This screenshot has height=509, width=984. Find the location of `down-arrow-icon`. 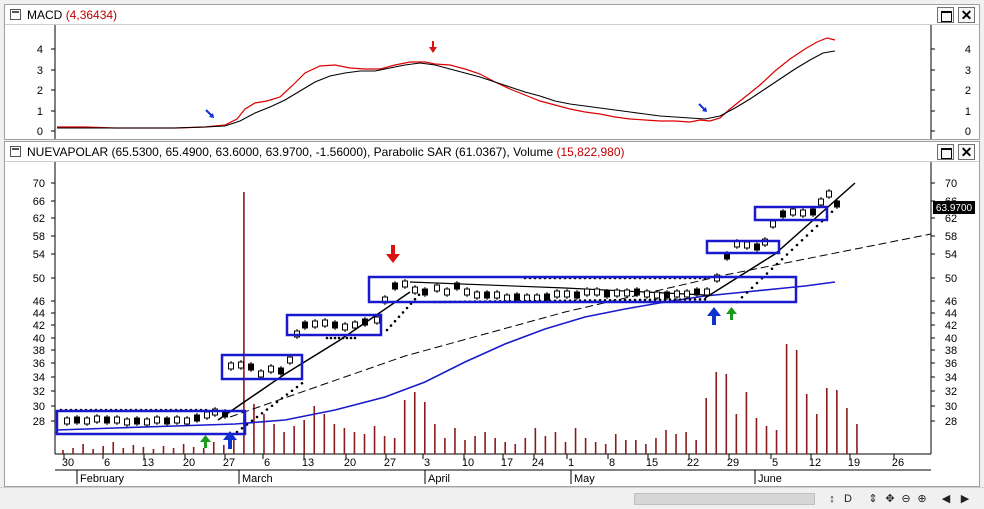

down-arrow-icon is located at coordinates (393, 254).